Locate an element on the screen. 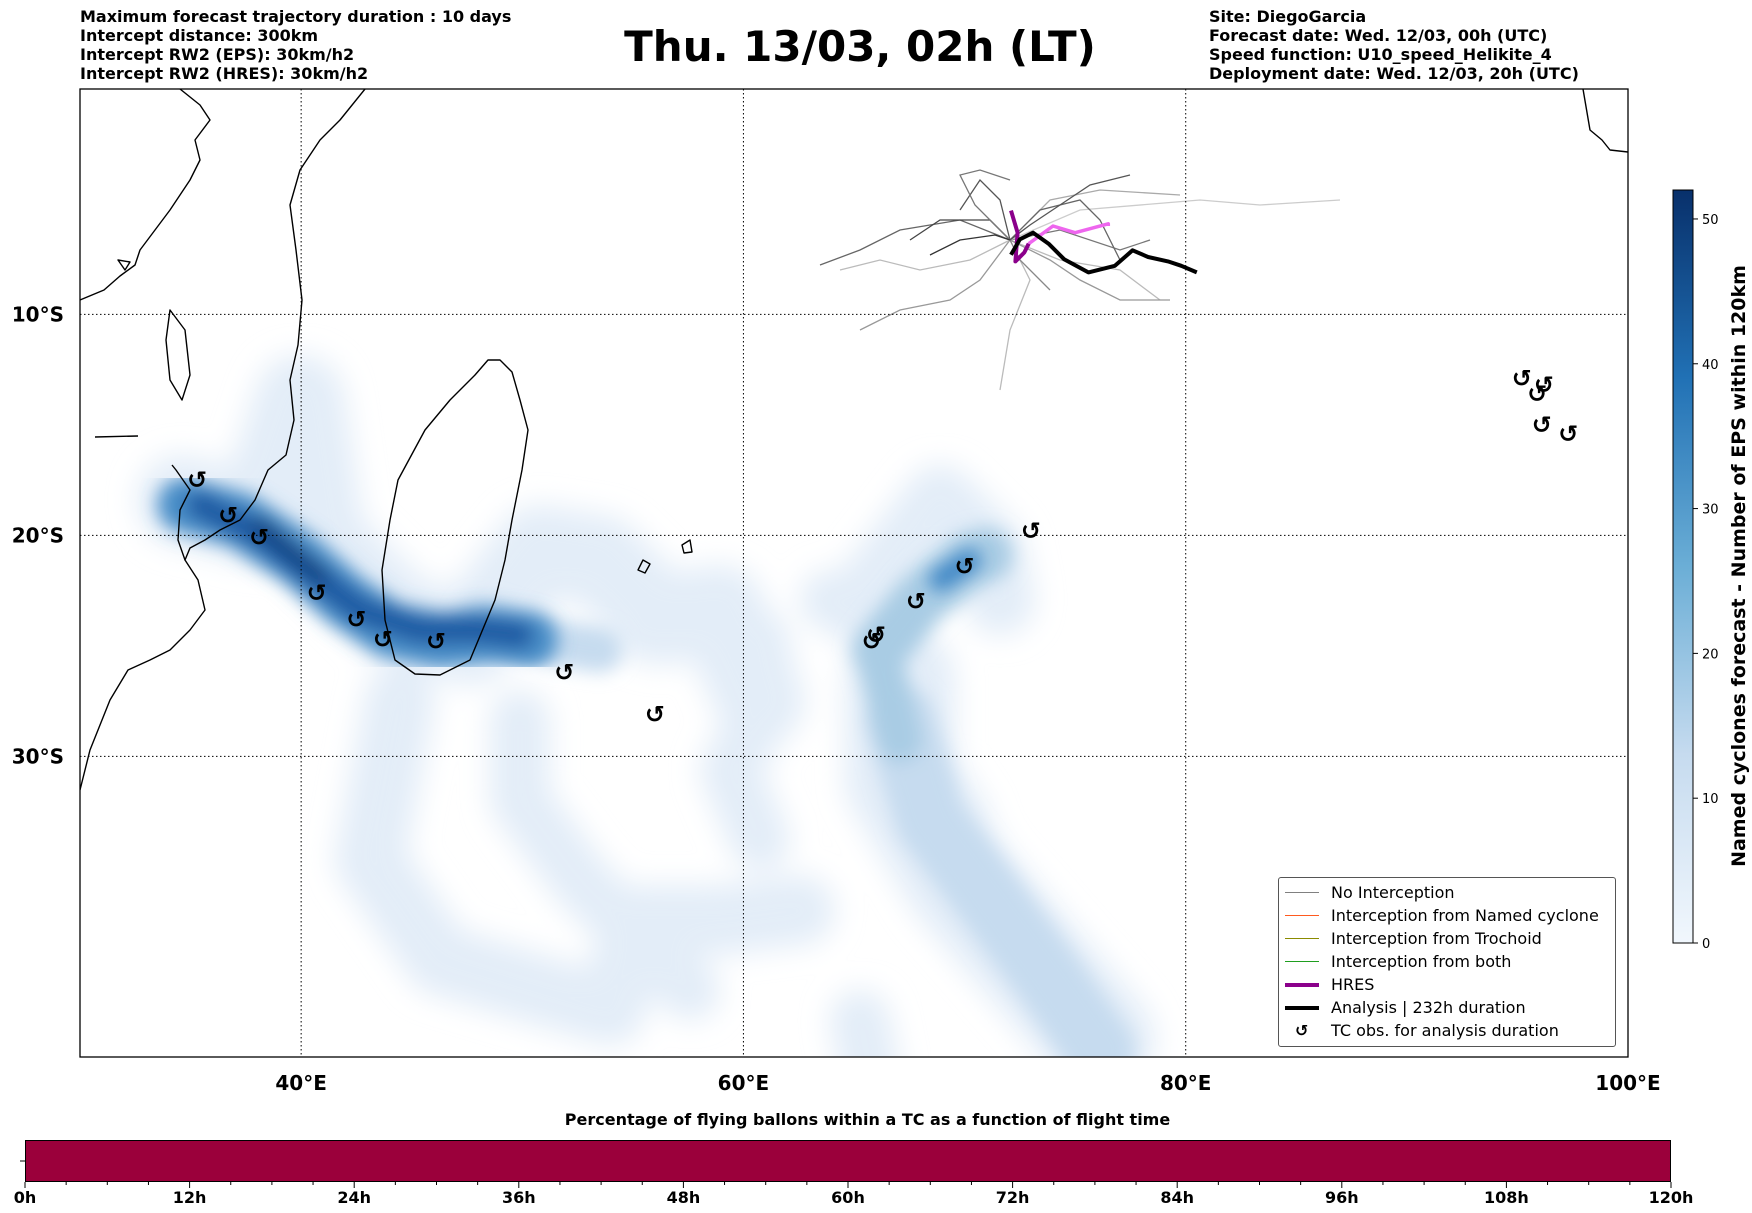 The height and width of the screenshot is (1213, 1752). progress-tick-label: 120h is located at coordinates (1671, 1197).